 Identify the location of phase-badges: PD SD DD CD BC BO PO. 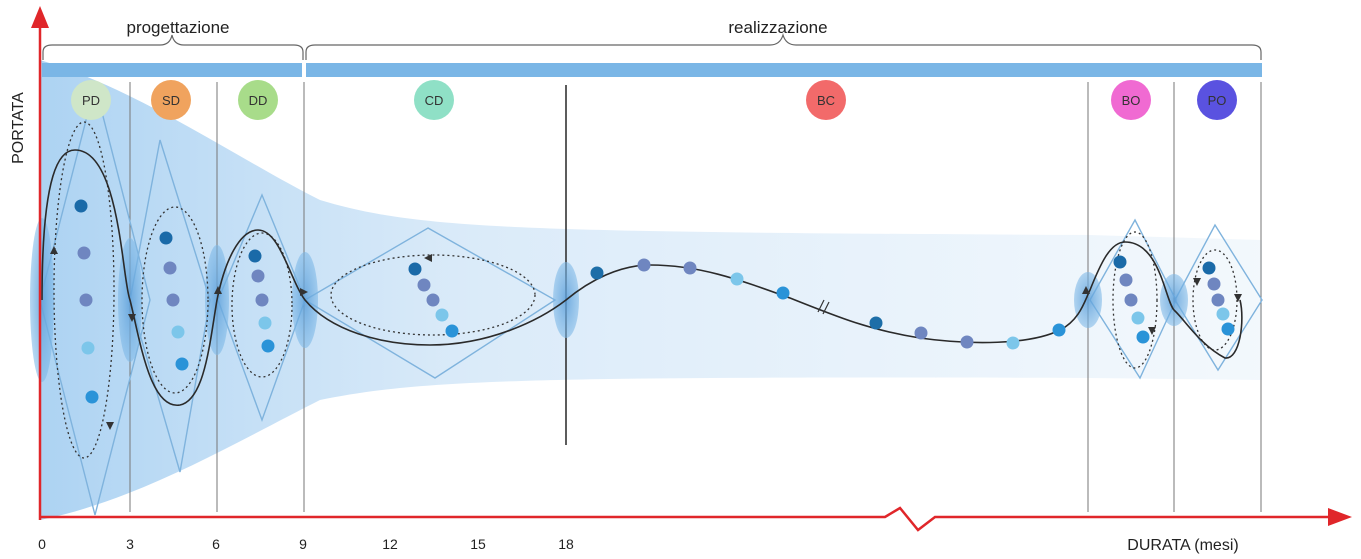
(654, 100).